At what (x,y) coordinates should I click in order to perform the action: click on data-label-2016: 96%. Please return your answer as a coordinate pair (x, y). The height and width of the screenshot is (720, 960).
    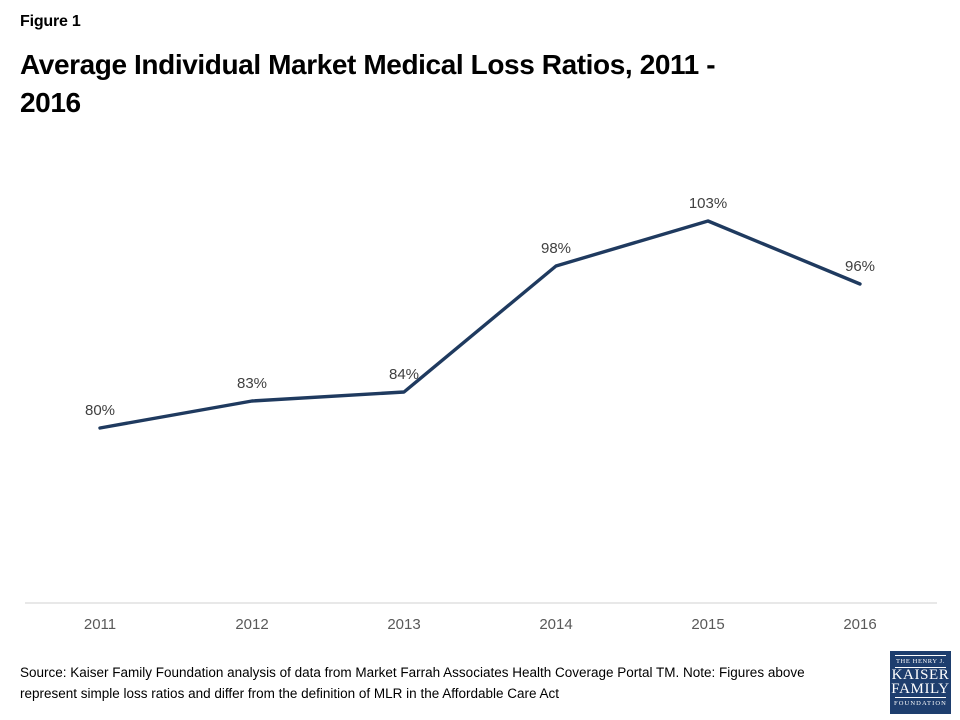
    Looking at the image, I should click on (860, 266).